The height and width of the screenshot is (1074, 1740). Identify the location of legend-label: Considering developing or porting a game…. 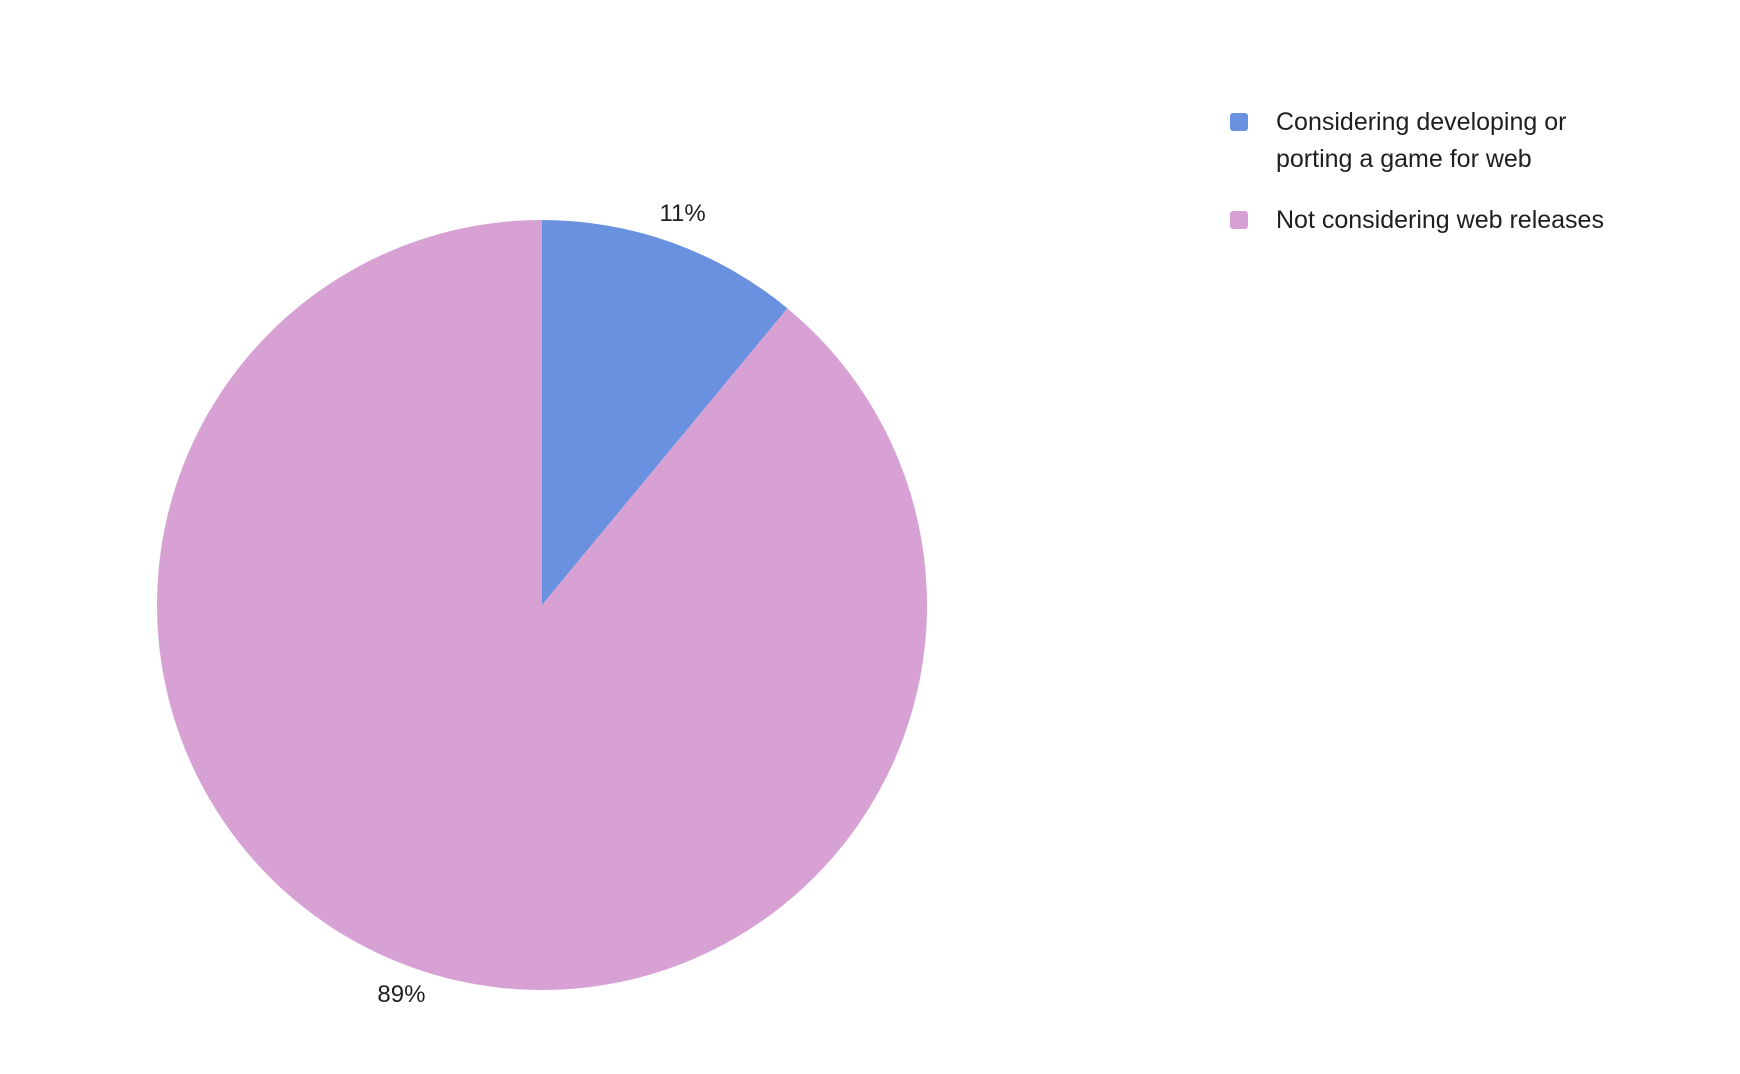
(1421, 140).